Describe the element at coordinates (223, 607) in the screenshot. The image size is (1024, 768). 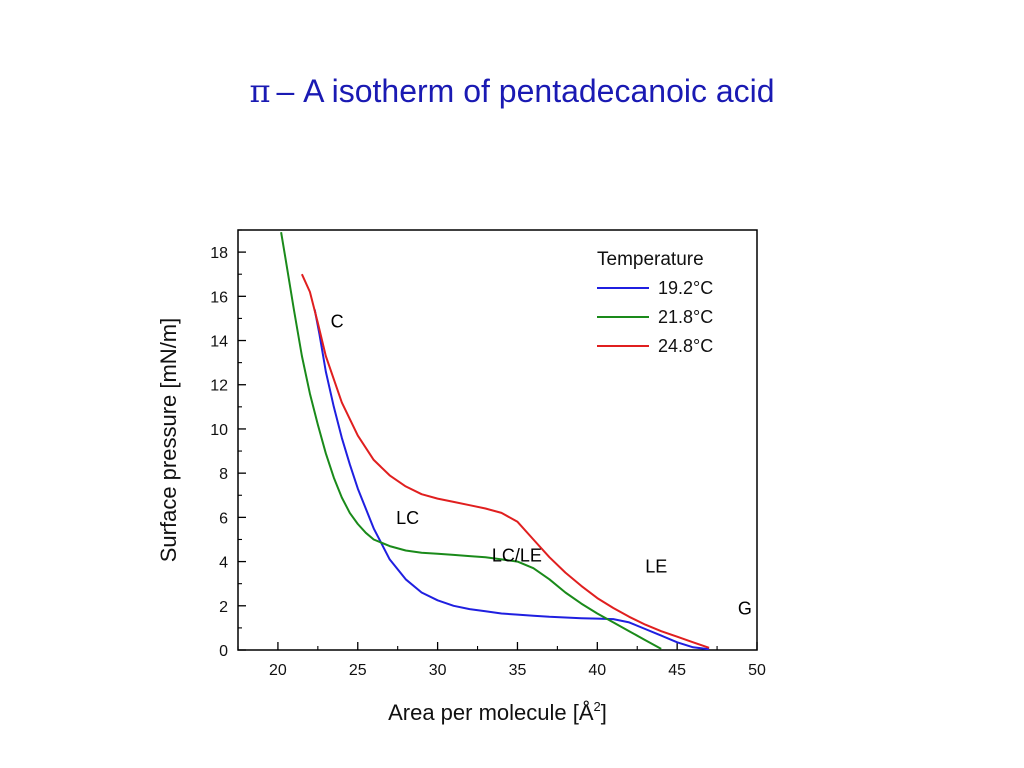
I see `y-tick-label: 2` at that location.